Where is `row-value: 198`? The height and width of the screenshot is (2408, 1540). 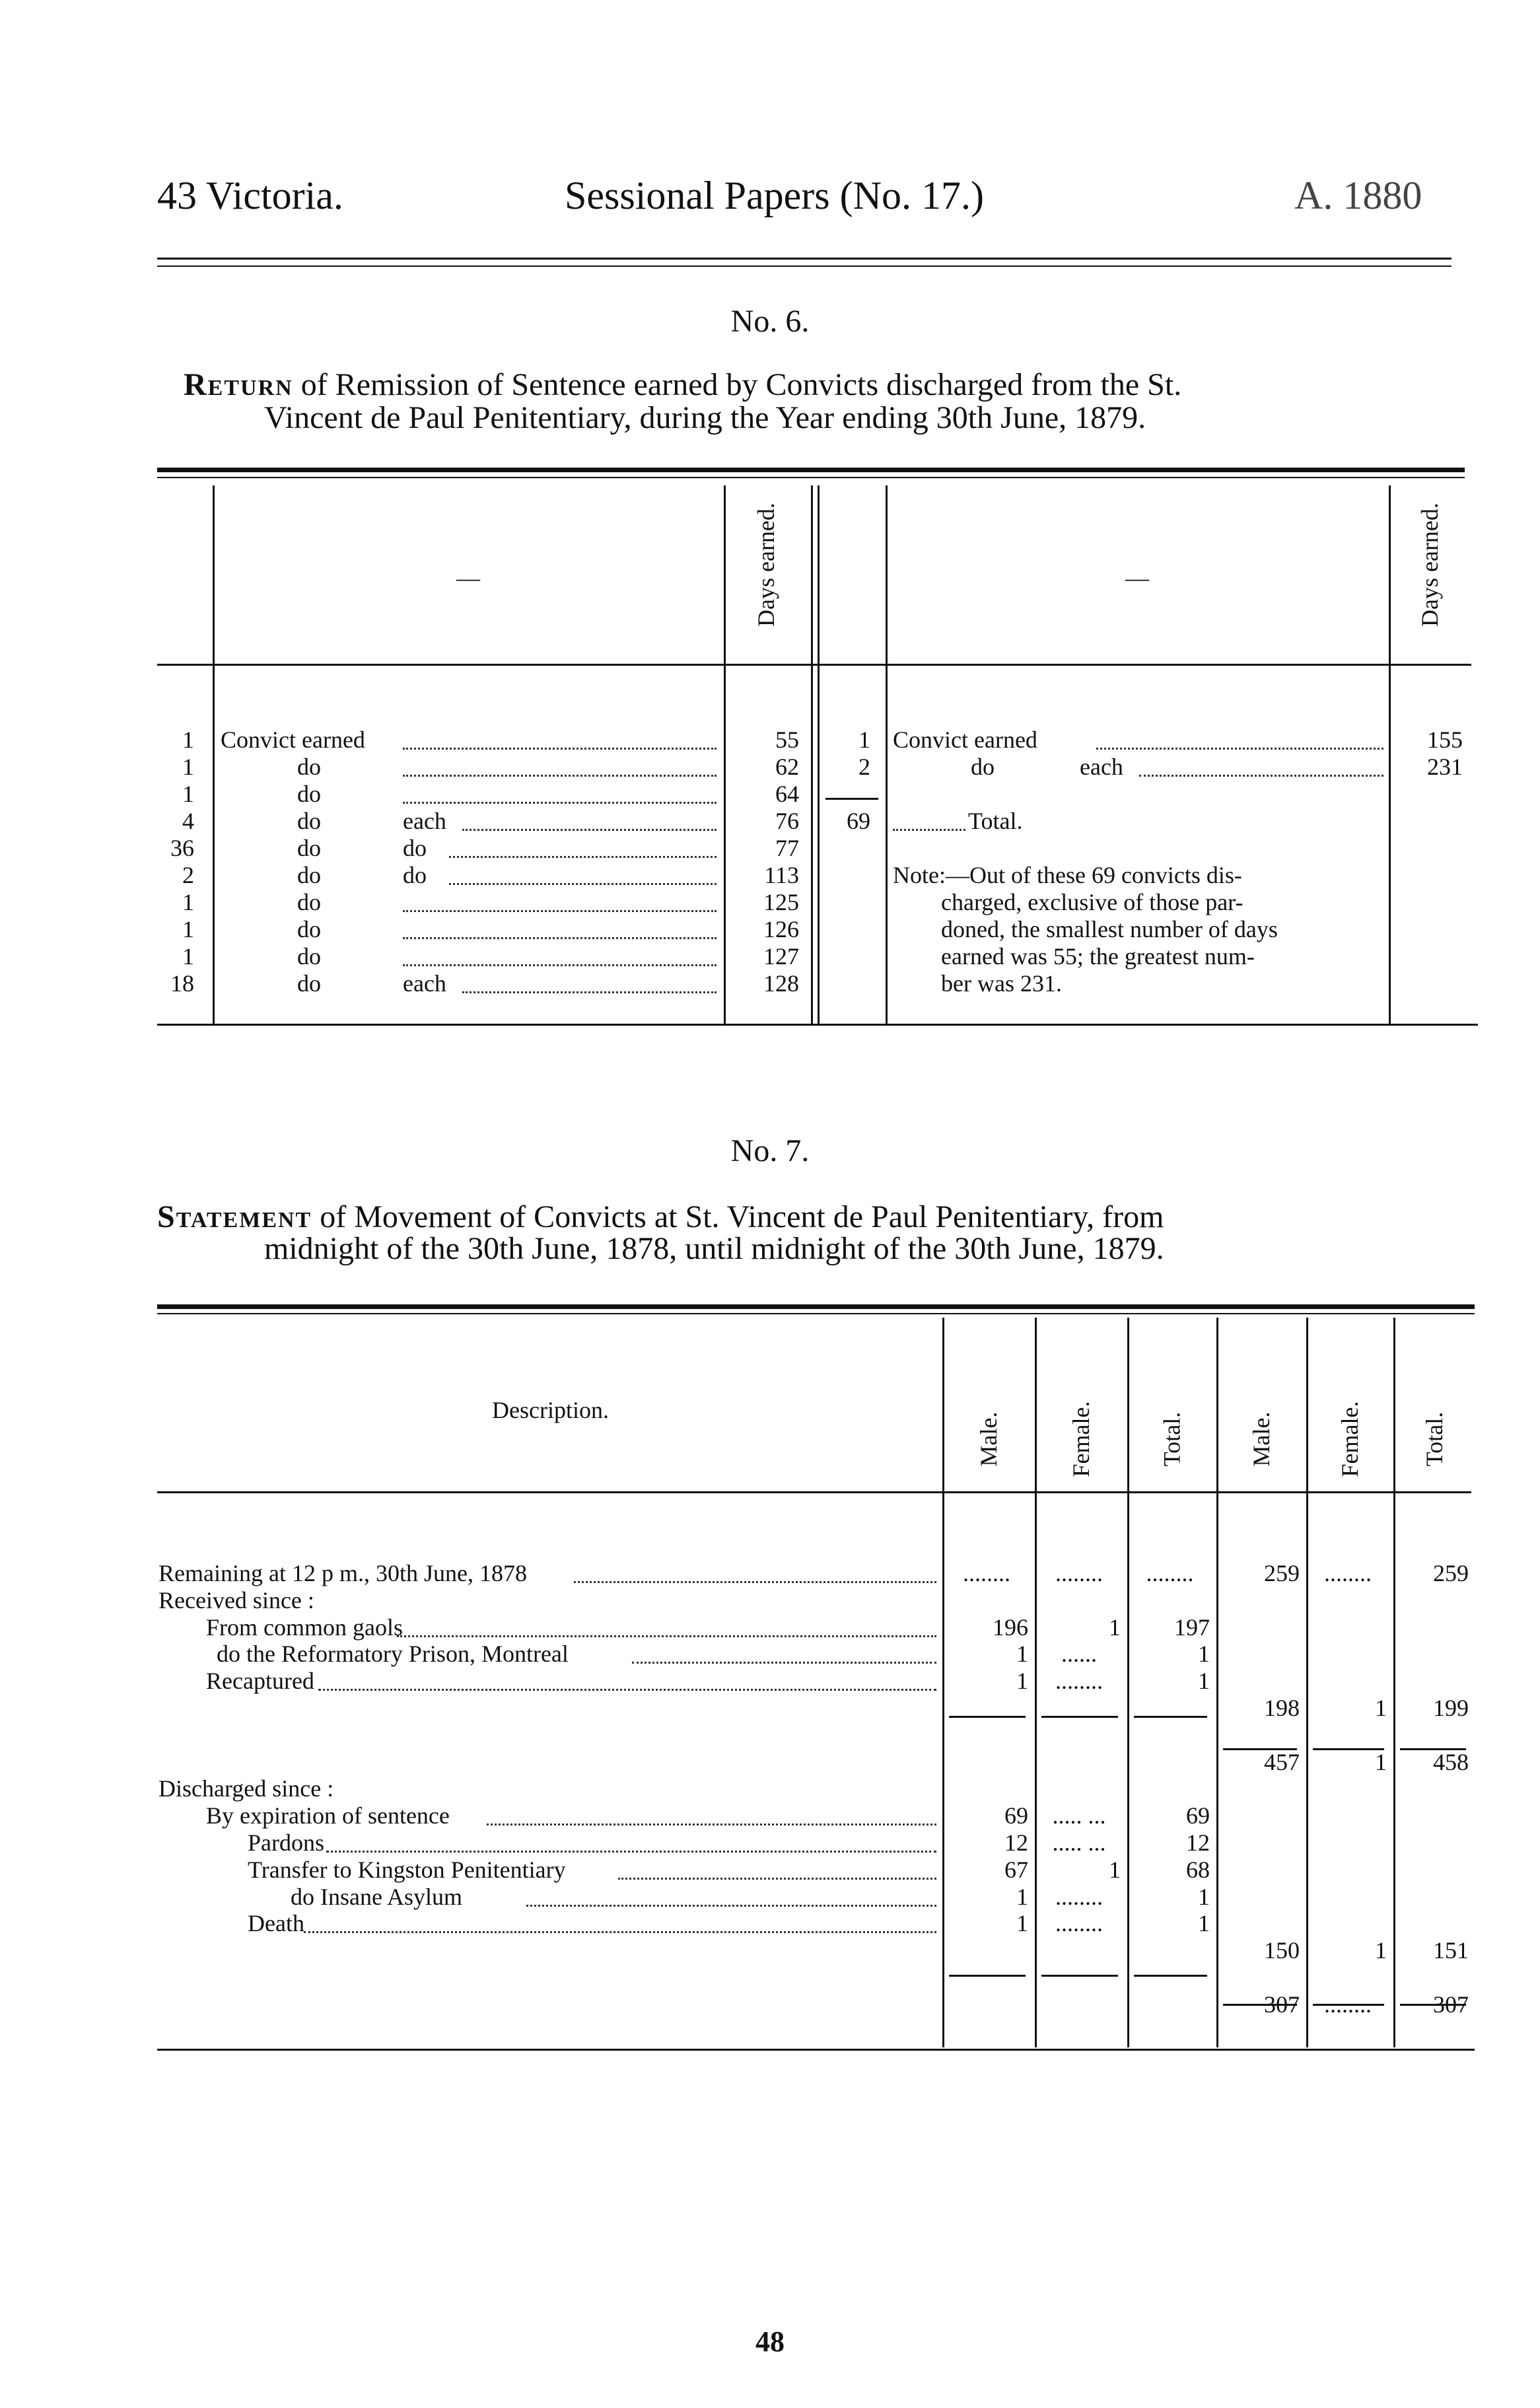 row-value: 198 is located at coordinates (1282, 1708).